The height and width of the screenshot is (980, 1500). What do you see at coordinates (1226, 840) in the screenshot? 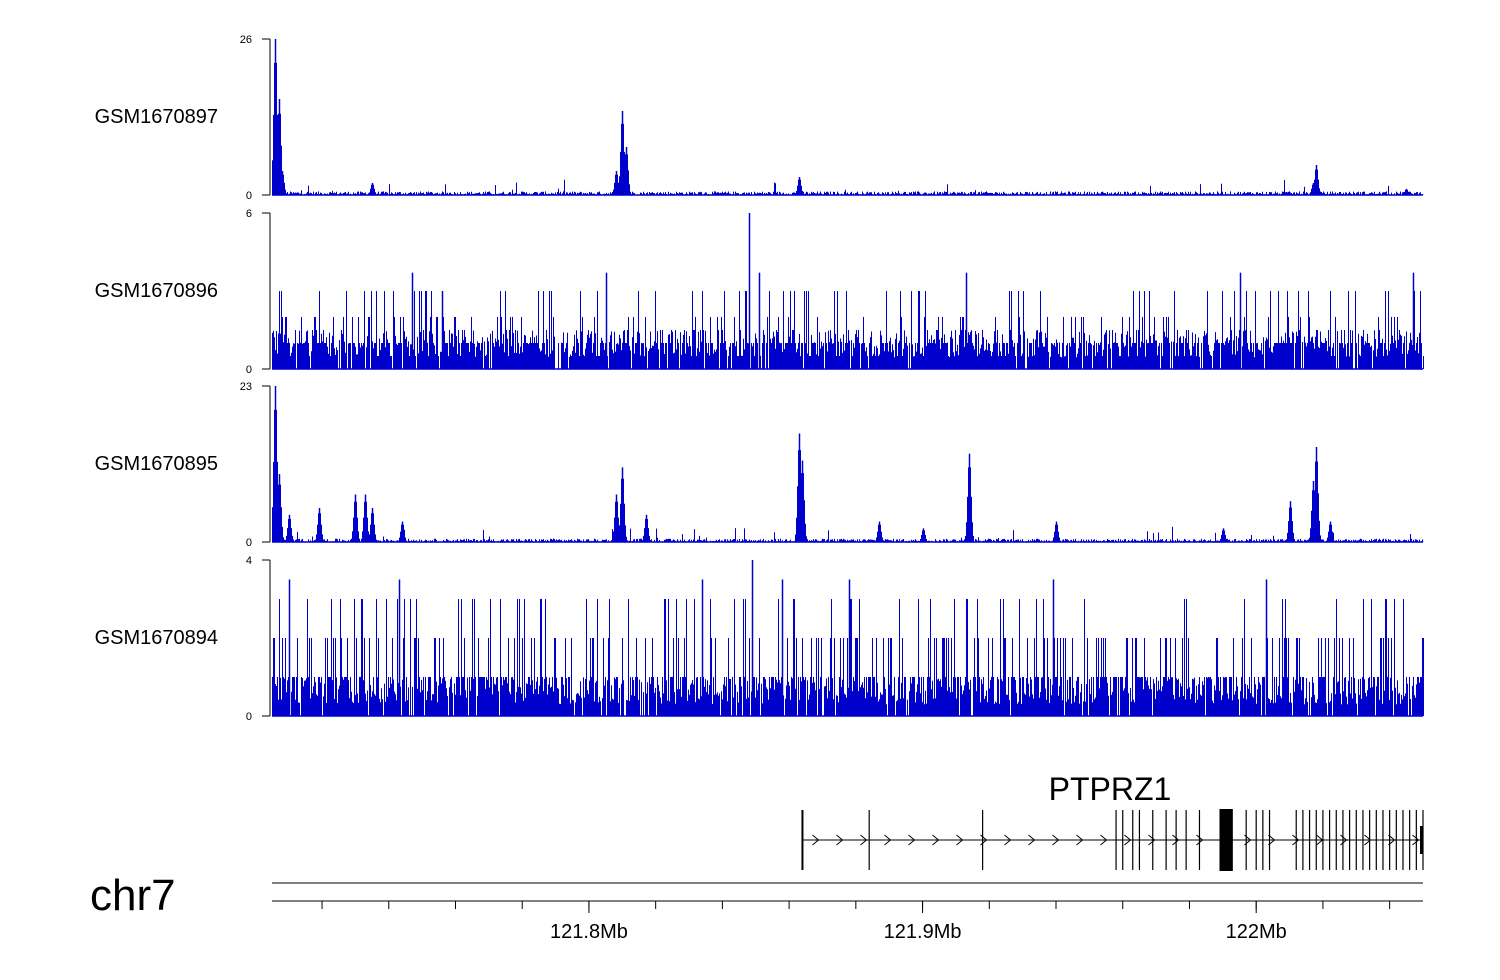
I see `large-exon-block` at bounding box center [1226, 840].